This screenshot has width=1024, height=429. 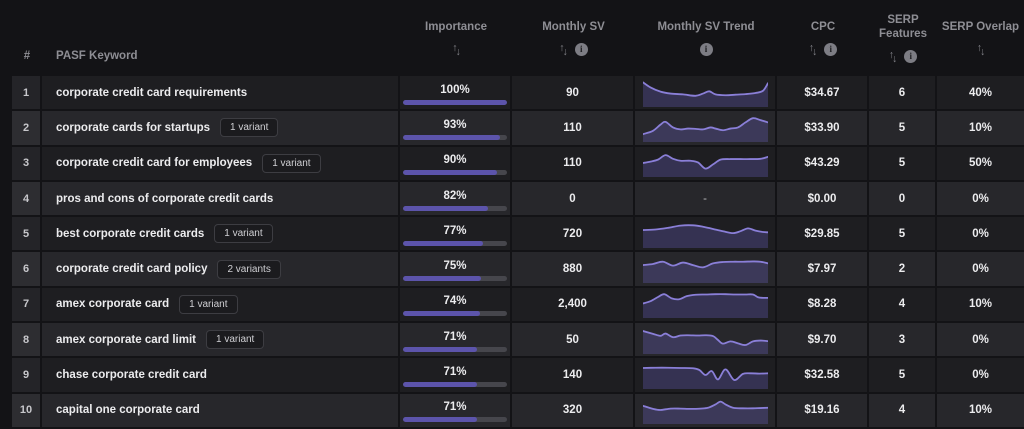 I want to click on keyword-cell: corporate credit card requirements, so click(x=221, y=94).